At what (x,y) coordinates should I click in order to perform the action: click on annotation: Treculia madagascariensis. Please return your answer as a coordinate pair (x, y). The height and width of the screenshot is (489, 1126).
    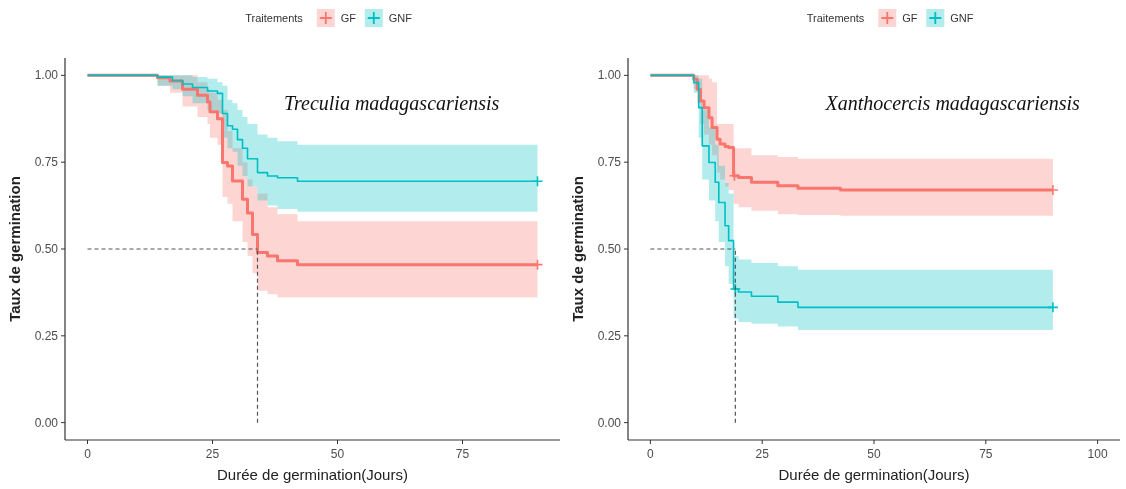
    Looking at the image, I should click on (392, 103).